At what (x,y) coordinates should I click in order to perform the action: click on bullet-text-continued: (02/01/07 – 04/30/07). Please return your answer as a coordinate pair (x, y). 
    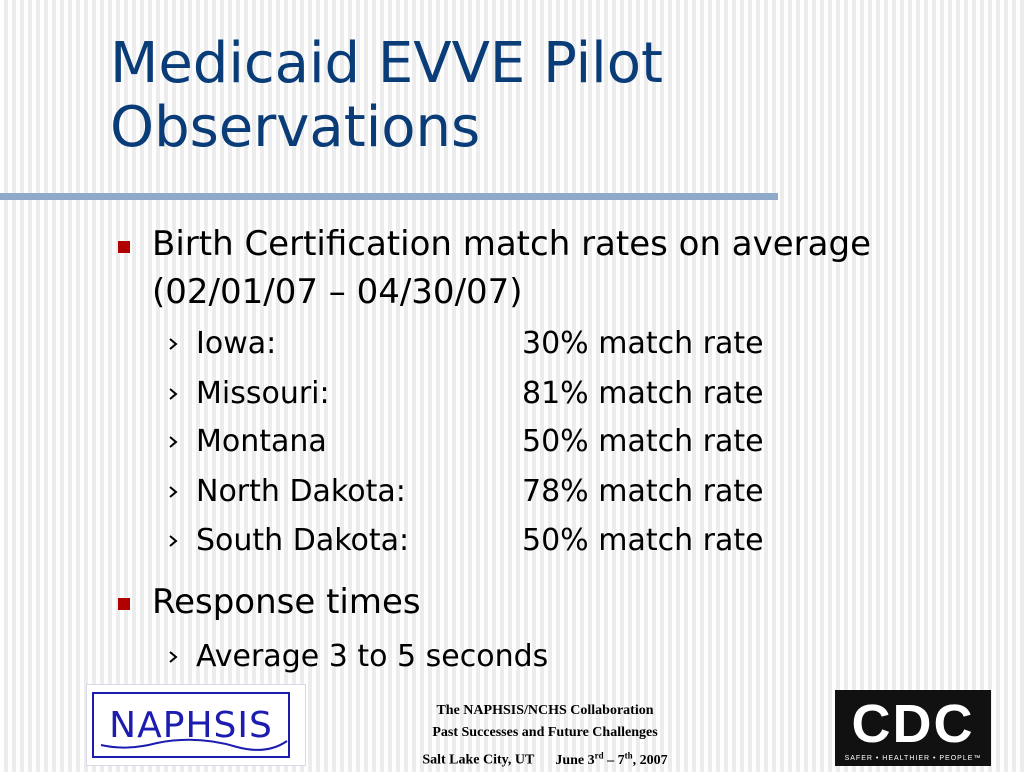
    Looking at the image, I should click on (337, 292).